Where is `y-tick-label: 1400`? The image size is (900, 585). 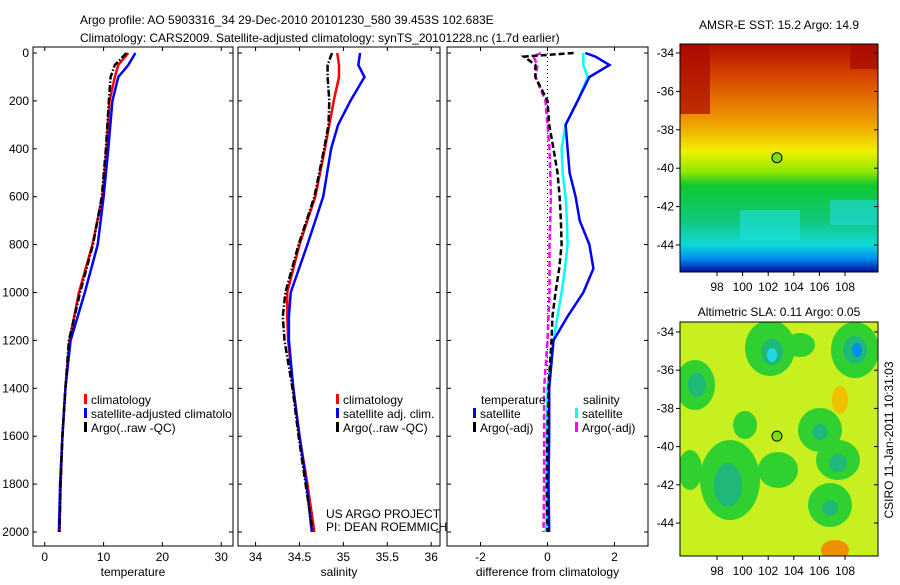
y-tick-label: 1400 is located at coordinates (15, 388).